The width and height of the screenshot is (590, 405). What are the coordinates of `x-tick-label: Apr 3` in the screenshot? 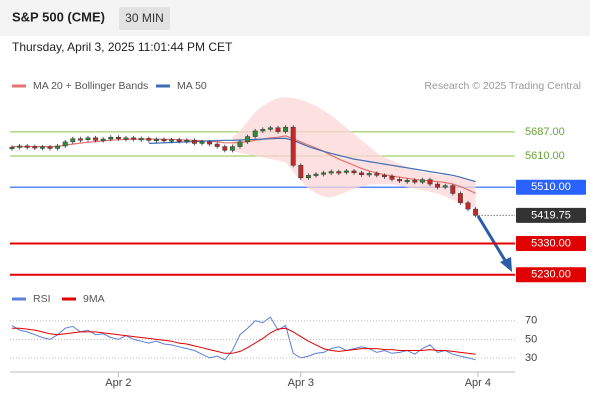 It's located at (301, 383).